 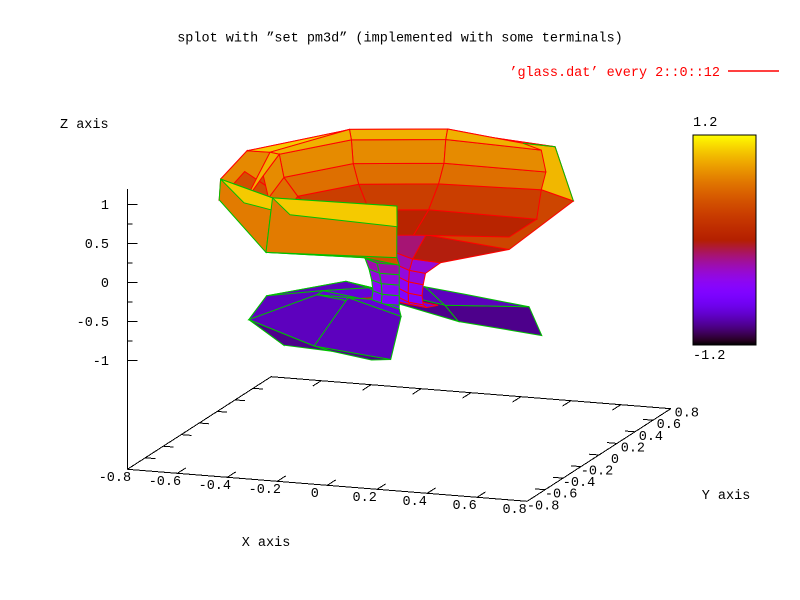 I want to click on svg-text: 1, so click(x=105, y=206).